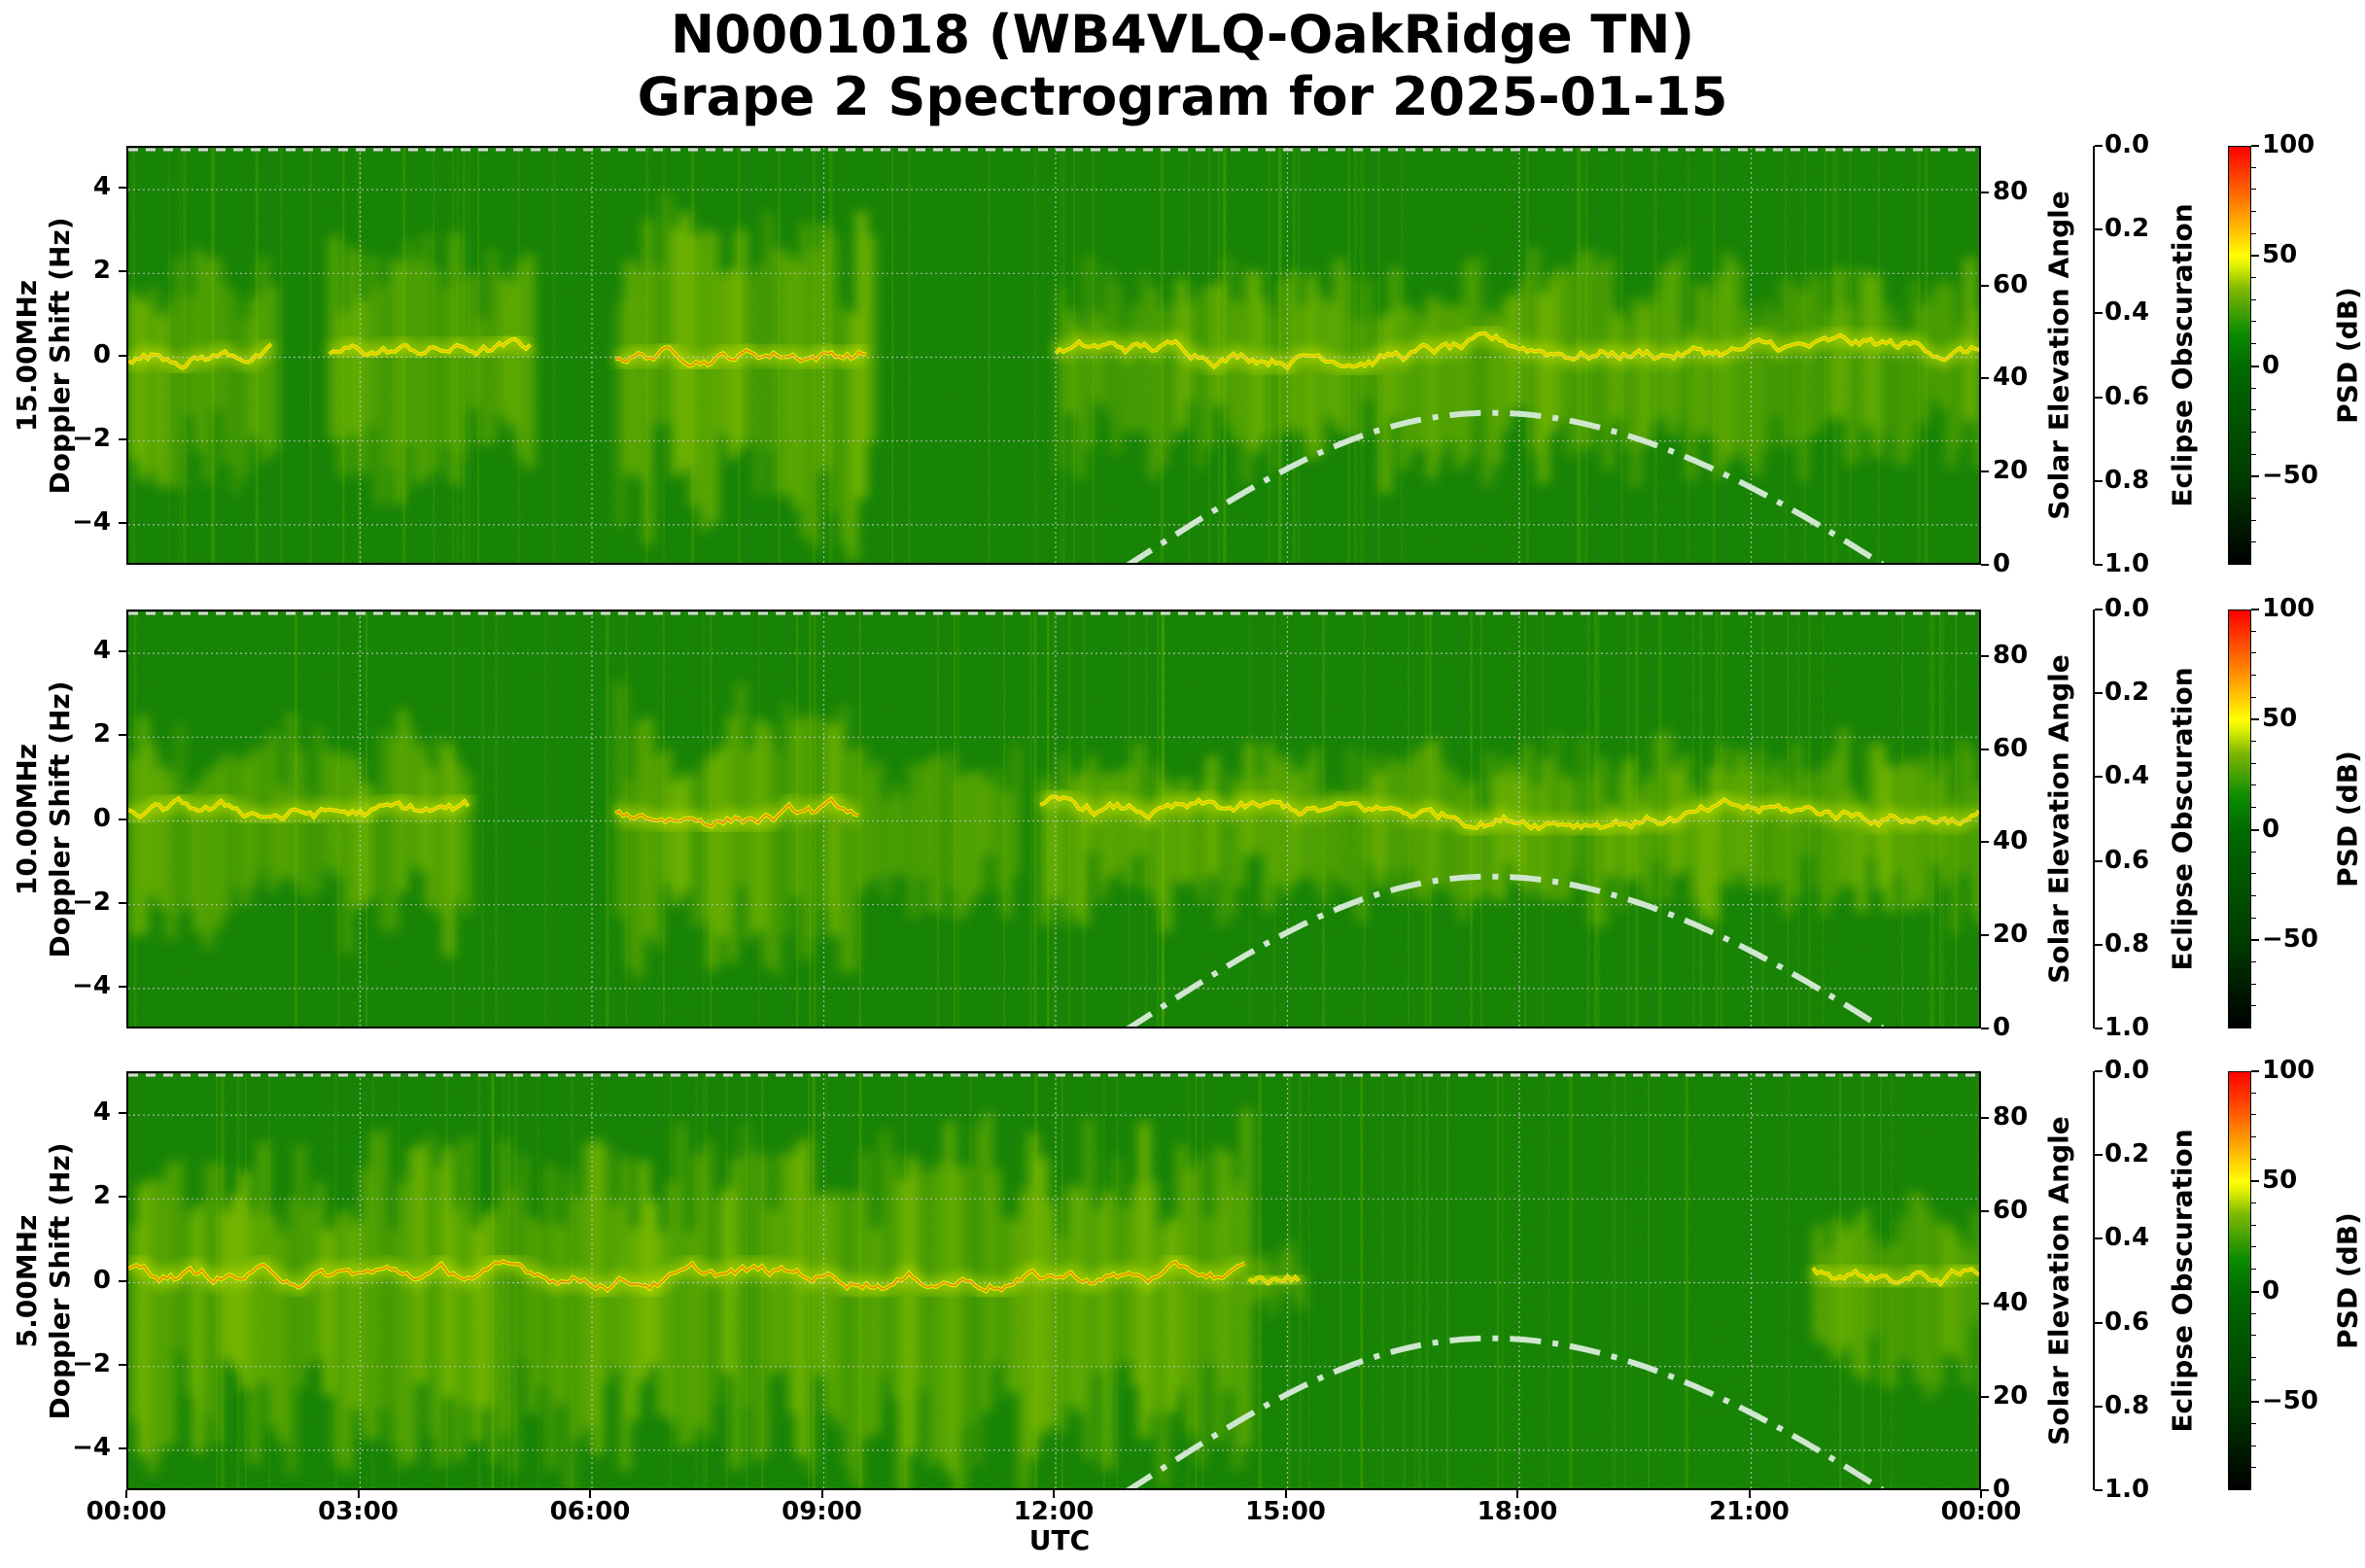 Image resolution: width=2365 pixels, height=1568 pixels. Describe the element at coordinates (2127, 1070) in the screenshot. I see `eclipse-tick-label: 0.0` at that location.